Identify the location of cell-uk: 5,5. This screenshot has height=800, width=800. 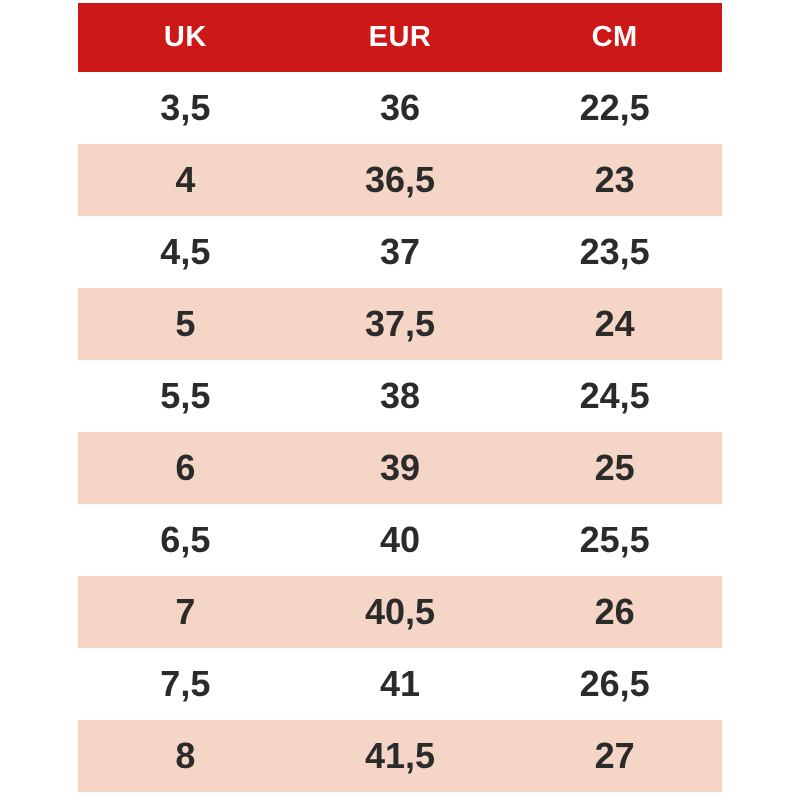
(185, 396).